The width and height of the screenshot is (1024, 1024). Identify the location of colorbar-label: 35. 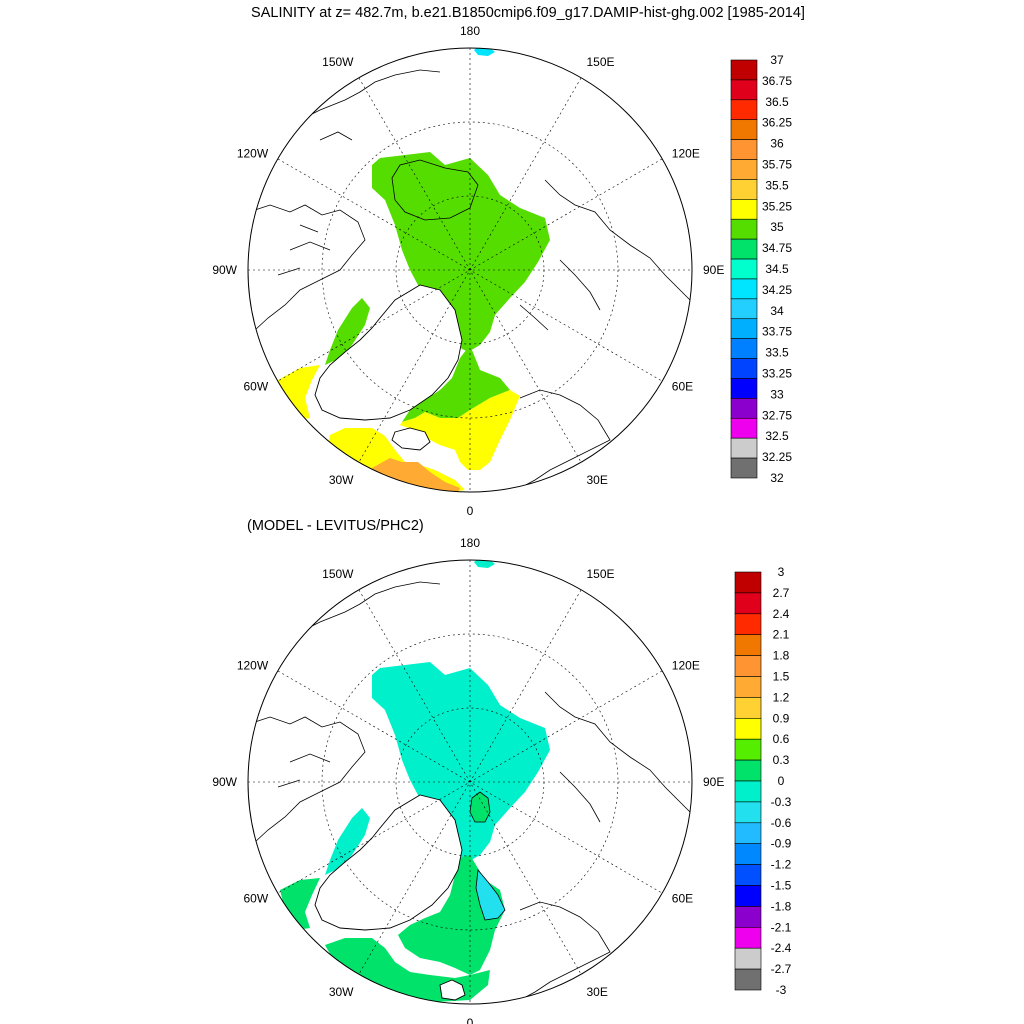
(777, 227).